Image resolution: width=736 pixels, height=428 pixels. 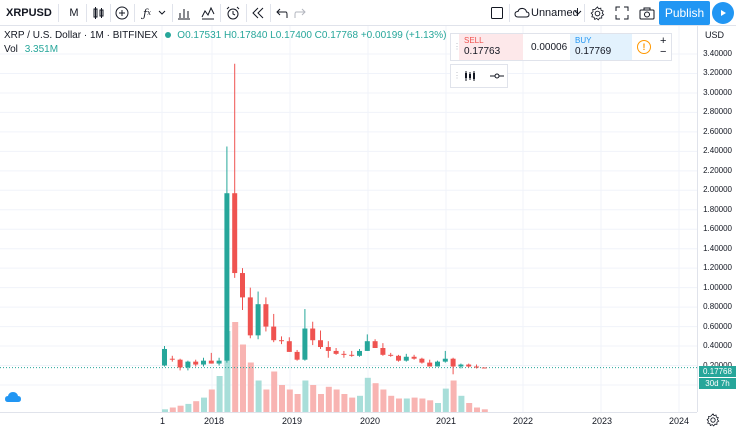 What do you see at coordinates (470, 78) in the screenshot?
I see `bars-style-icon` at bounding box center [470, 78].